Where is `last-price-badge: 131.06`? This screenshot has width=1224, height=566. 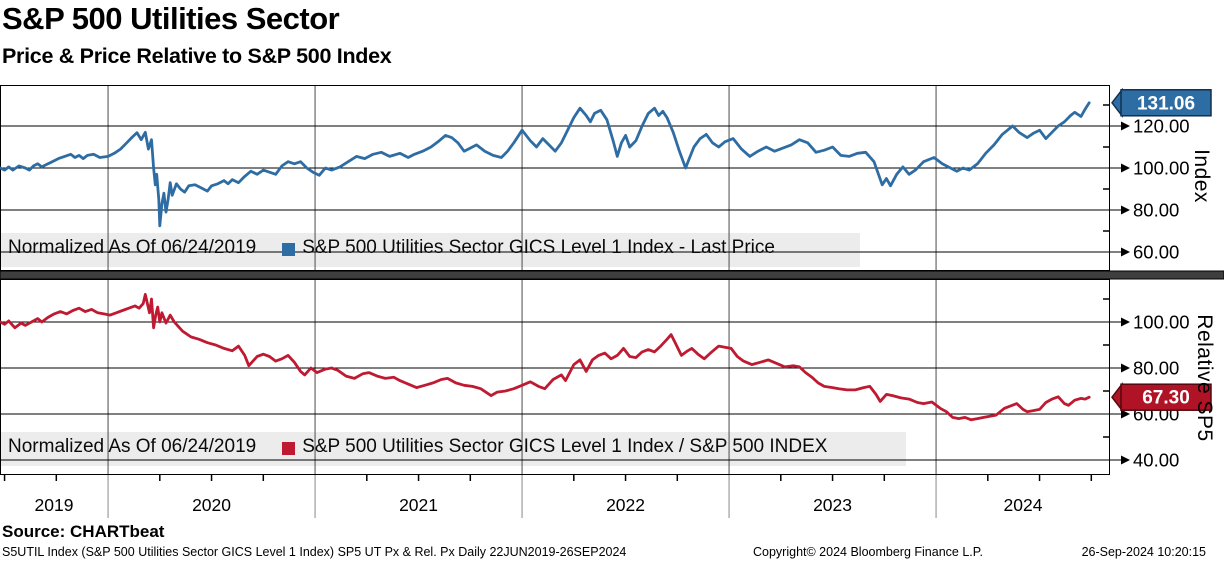
last-price-badge: 131.06 is located at coordinates (1161, 102).